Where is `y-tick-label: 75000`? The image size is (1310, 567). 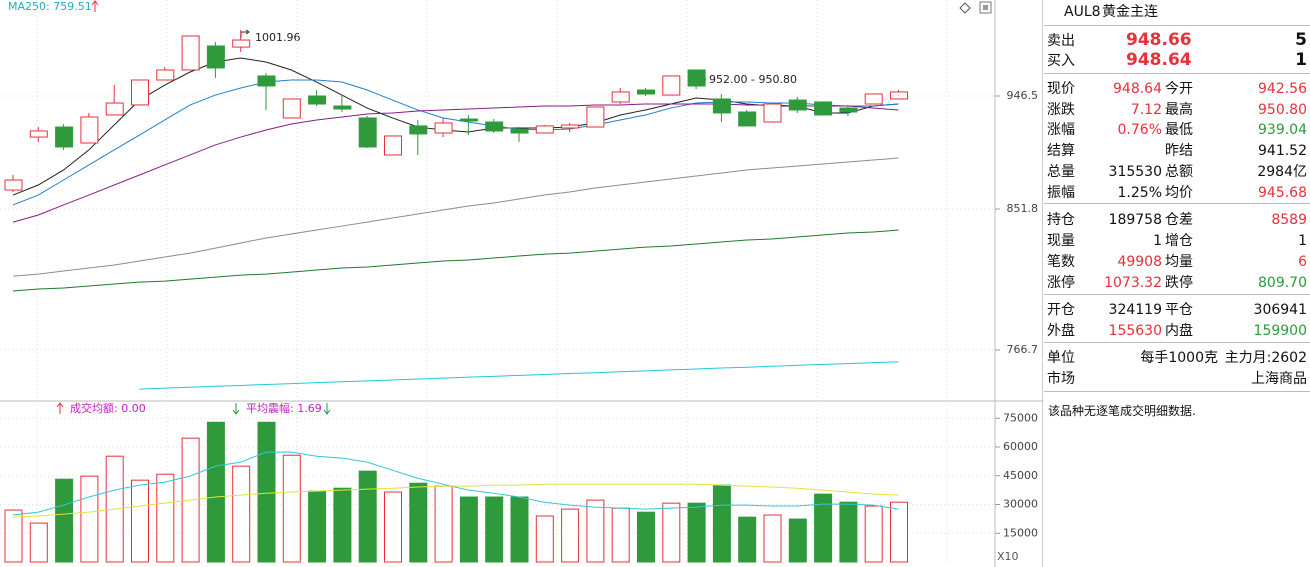 y-tick-label: 75000 is located at coordinates (1020, 417).